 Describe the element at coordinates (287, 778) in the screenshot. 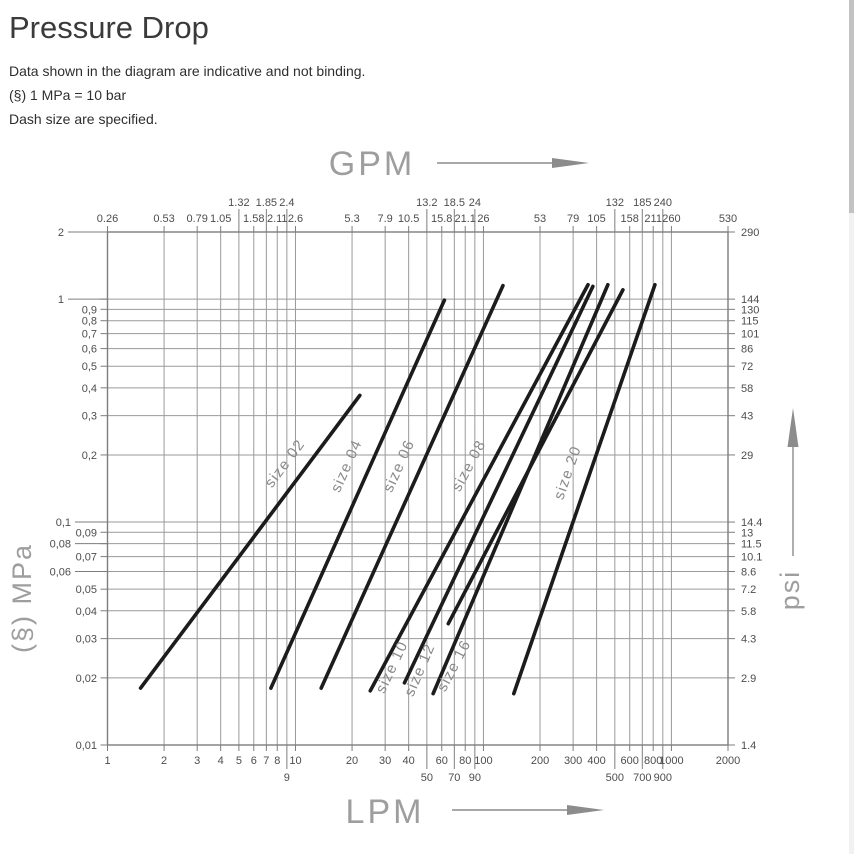

I see `x-tick-label: 9` at that location.